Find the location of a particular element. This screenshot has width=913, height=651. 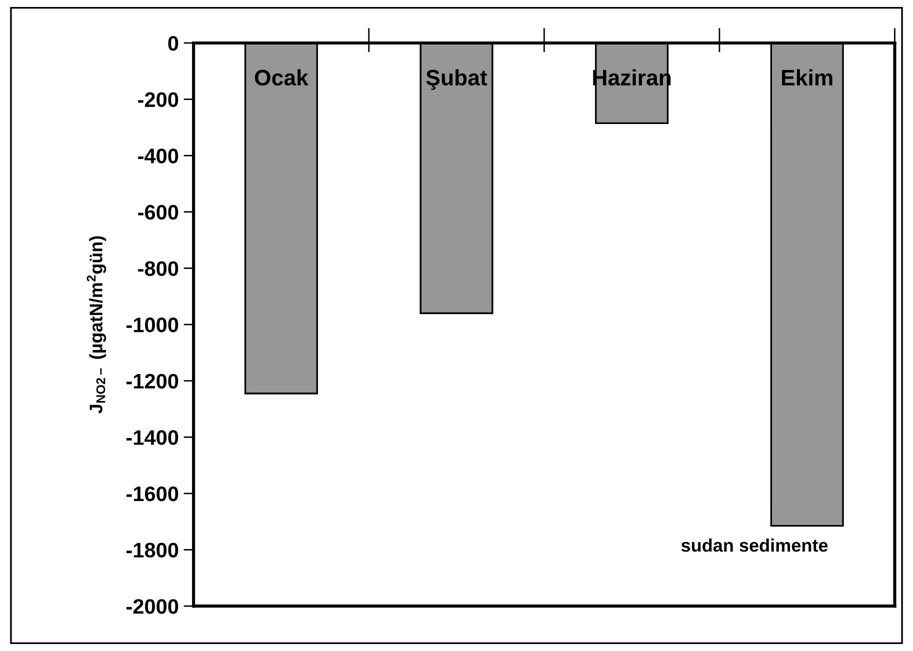

x-tick-label: Şubat is located at coordinates (457, 79).